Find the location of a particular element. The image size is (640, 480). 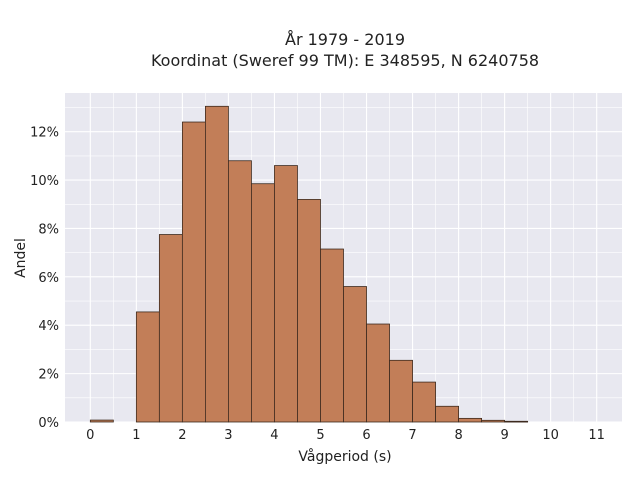

x-tick-label: 2 is located at coordinates (182, 435).